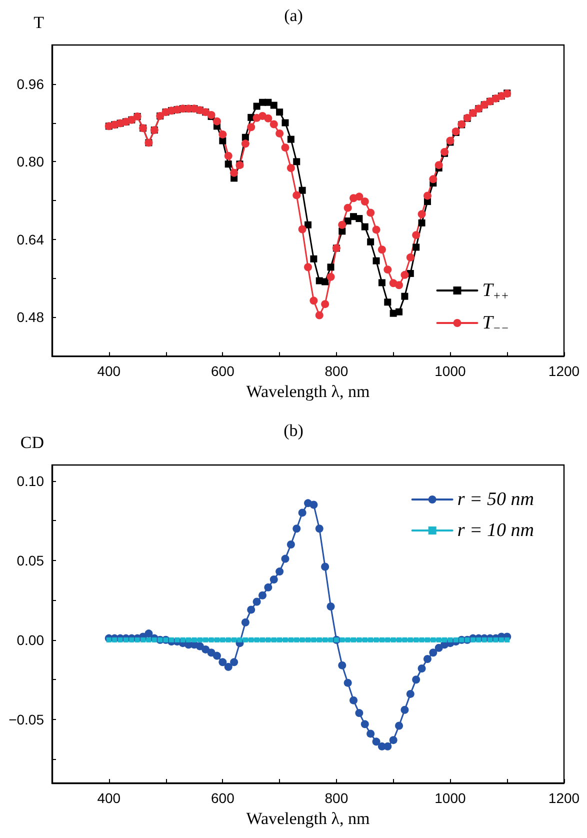  I want to click on y-tick-label: −0.05, so click(26, 719).